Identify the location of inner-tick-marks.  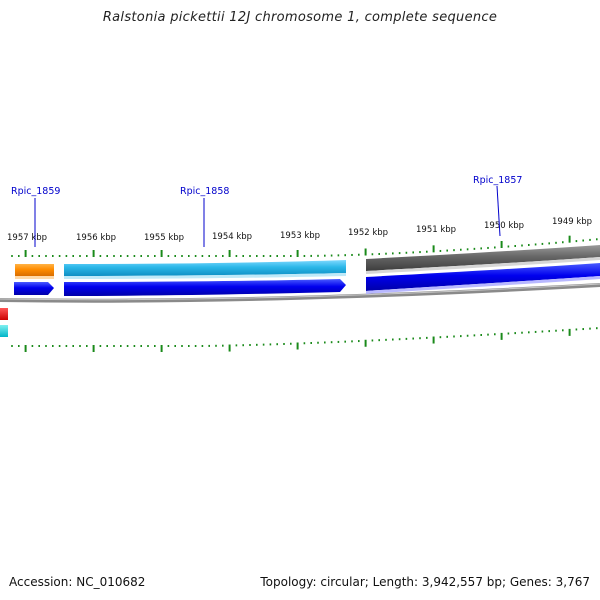
(304, 339).